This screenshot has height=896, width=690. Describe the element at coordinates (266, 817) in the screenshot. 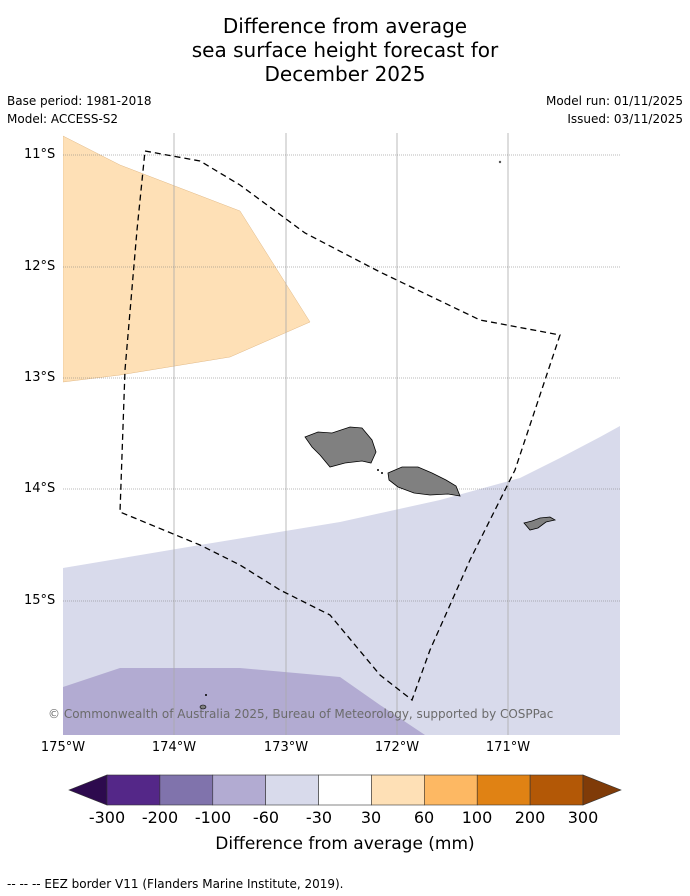

I see `colorbar-tick-label: -60` at that location.